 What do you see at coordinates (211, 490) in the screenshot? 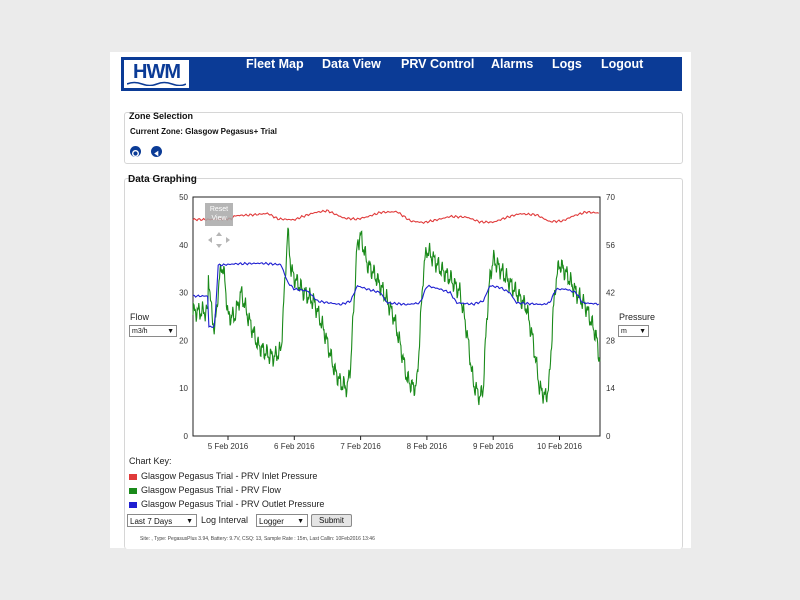
I see `legend-label: Glasgow Pegasus Trial - PRV Flow` at bounding box center [211, 490].